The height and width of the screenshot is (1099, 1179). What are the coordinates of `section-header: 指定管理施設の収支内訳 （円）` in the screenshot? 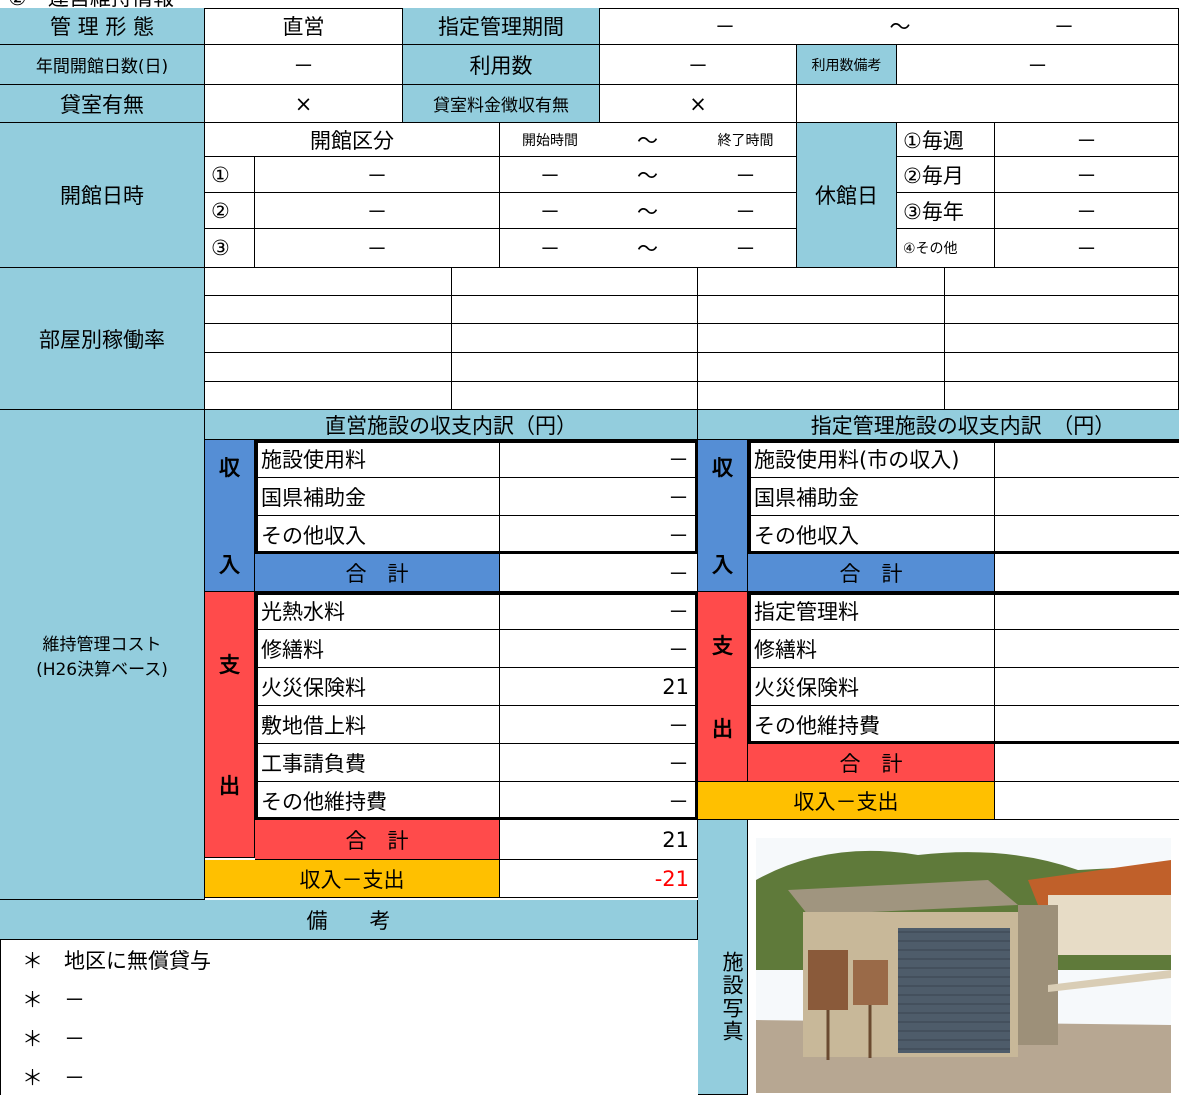 It's located at (938, 425).